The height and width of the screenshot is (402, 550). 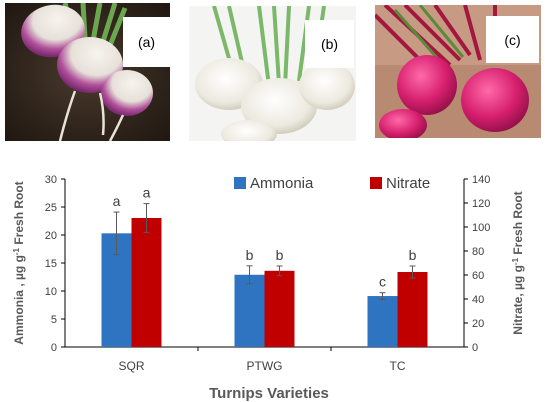 I want to click on y-right-tick-label: 60, so click(x=478, y=276).